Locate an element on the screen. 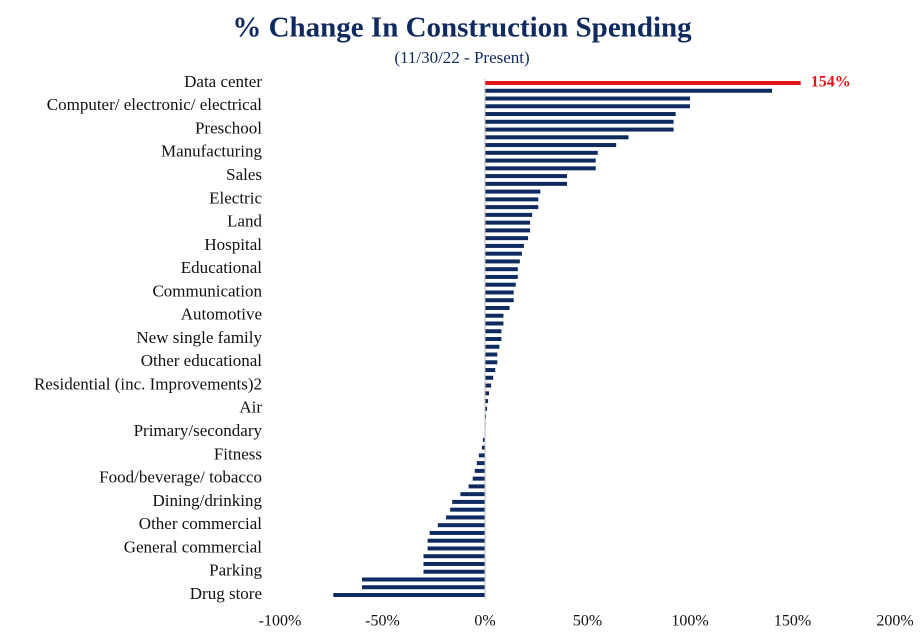 The width and height of the screenshot is (921, 634). y-tick-label: Hospital is located at coordinates (233, 244).